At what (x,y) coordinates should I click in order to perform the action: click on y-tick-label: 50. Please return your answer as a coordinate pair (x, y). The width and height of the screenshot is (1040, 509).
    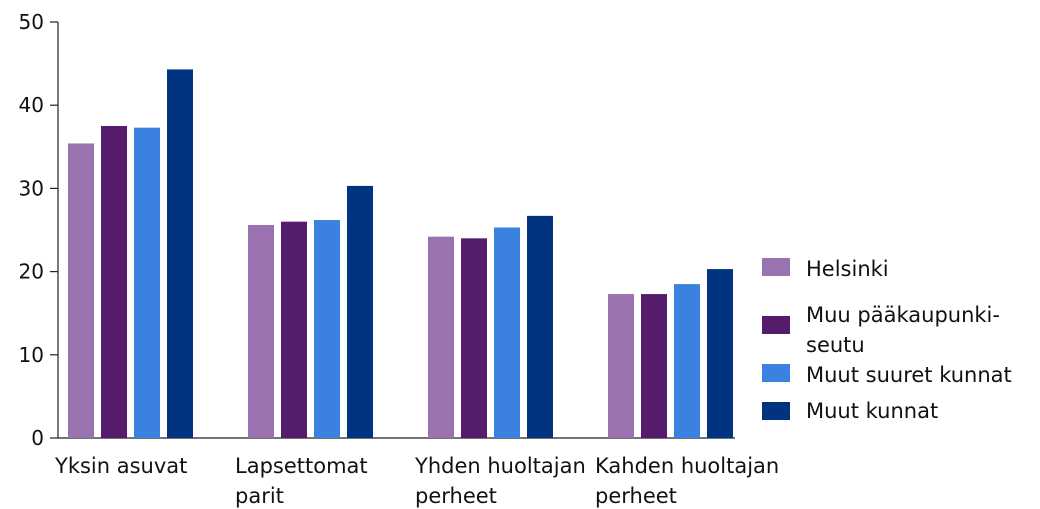
    Looking at the image, I should click on (31, 22).